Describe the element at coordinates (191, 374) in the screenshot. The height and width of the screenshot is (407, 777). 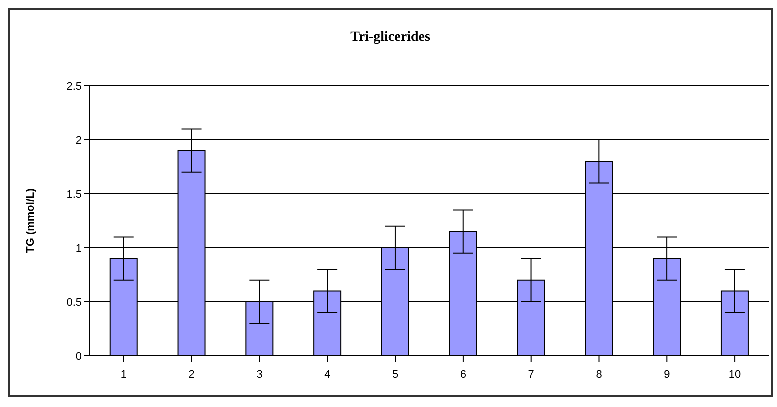
I see `x-tick-label: 2` at that location.